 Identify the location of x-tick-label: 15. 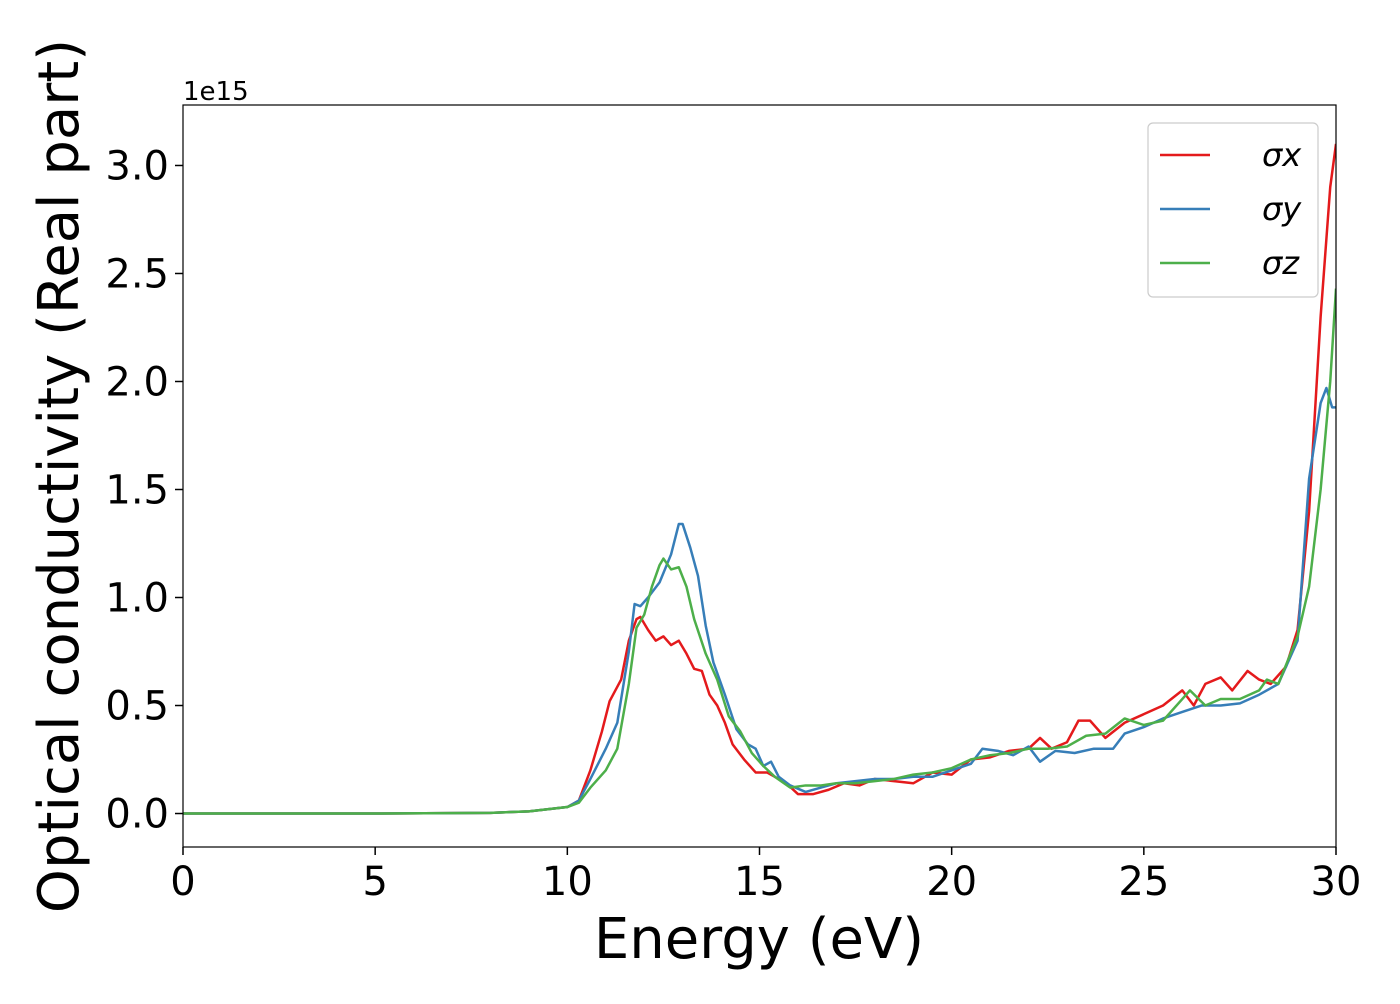
(759, 882).